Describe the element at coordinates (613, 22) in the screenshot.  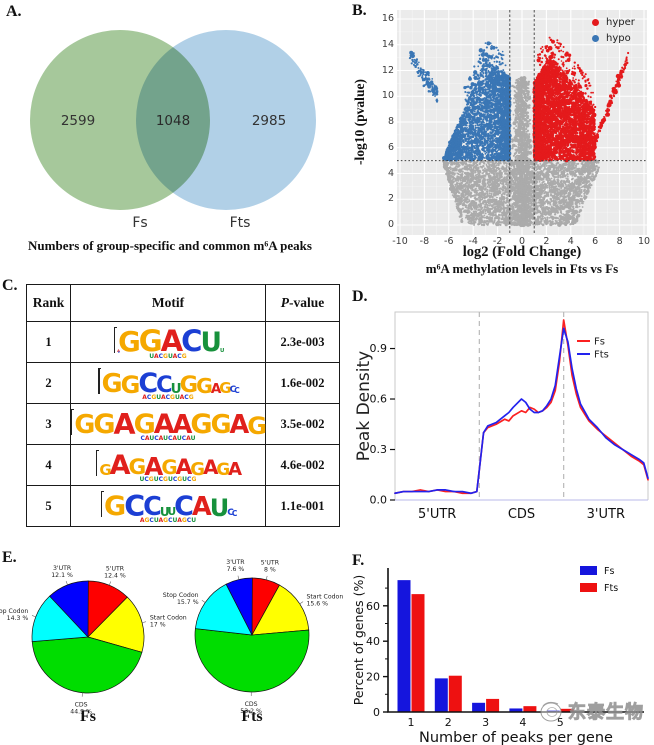
I see `legend-row-hyper: hyper` at that location.